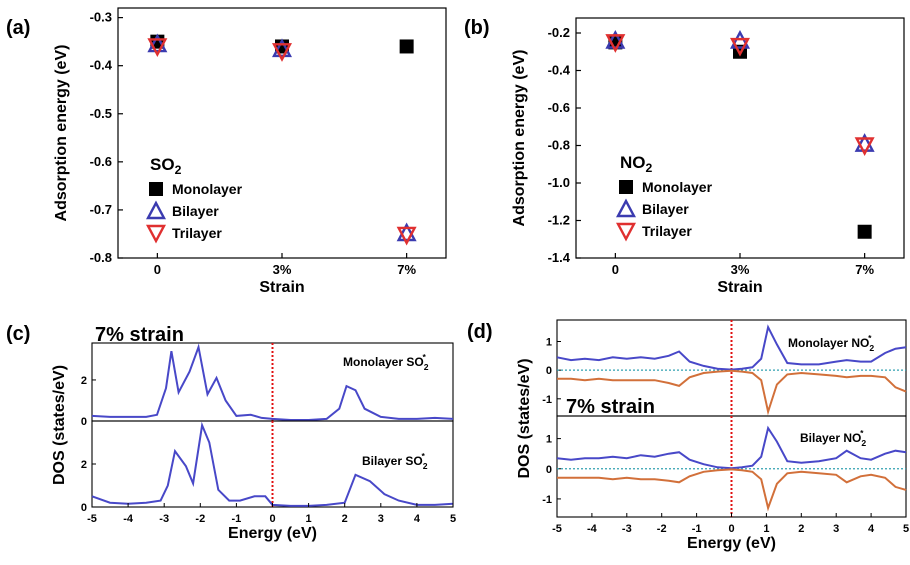 The height and width of the screenshot is (565, 910). Describe the element at coordinates (559, 32) in the screenshot. I see `y-tick-label: -0.2` at that location.